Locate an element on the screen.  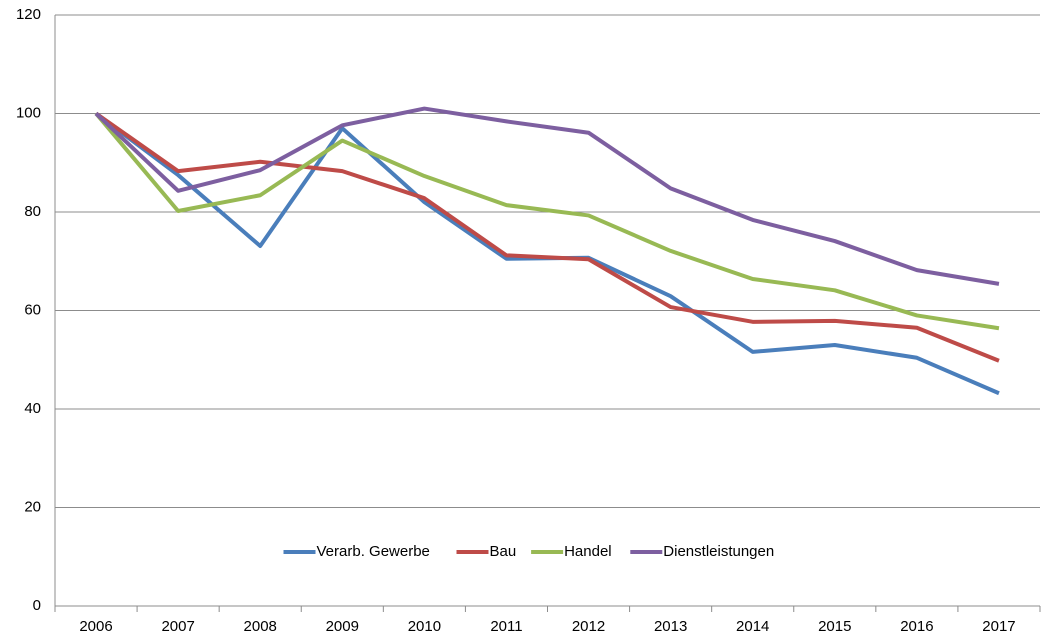
x-tick-label: 2011 is located at coordinates (506, 626).